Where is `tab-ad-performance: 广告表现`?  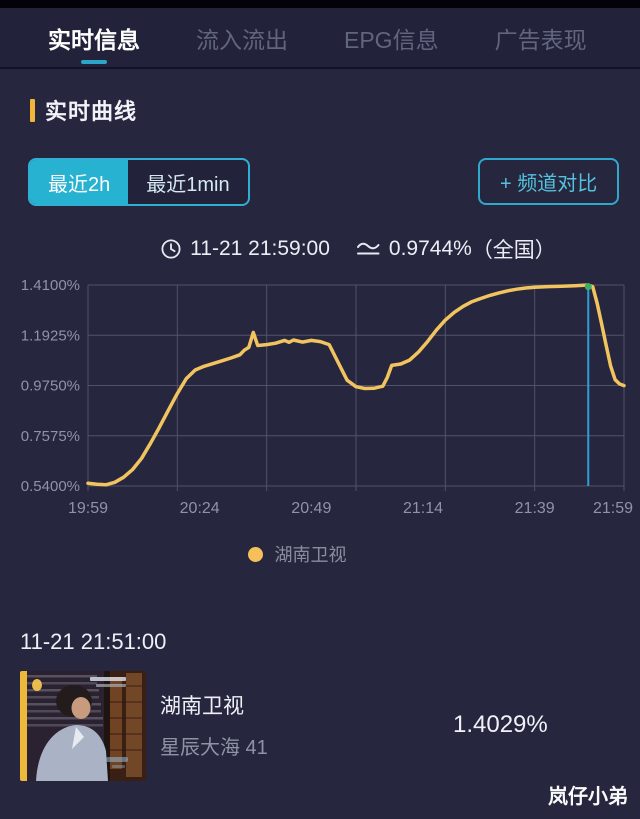 tab-ad-performance: 广告表现 is located at coordinates (541, 37).